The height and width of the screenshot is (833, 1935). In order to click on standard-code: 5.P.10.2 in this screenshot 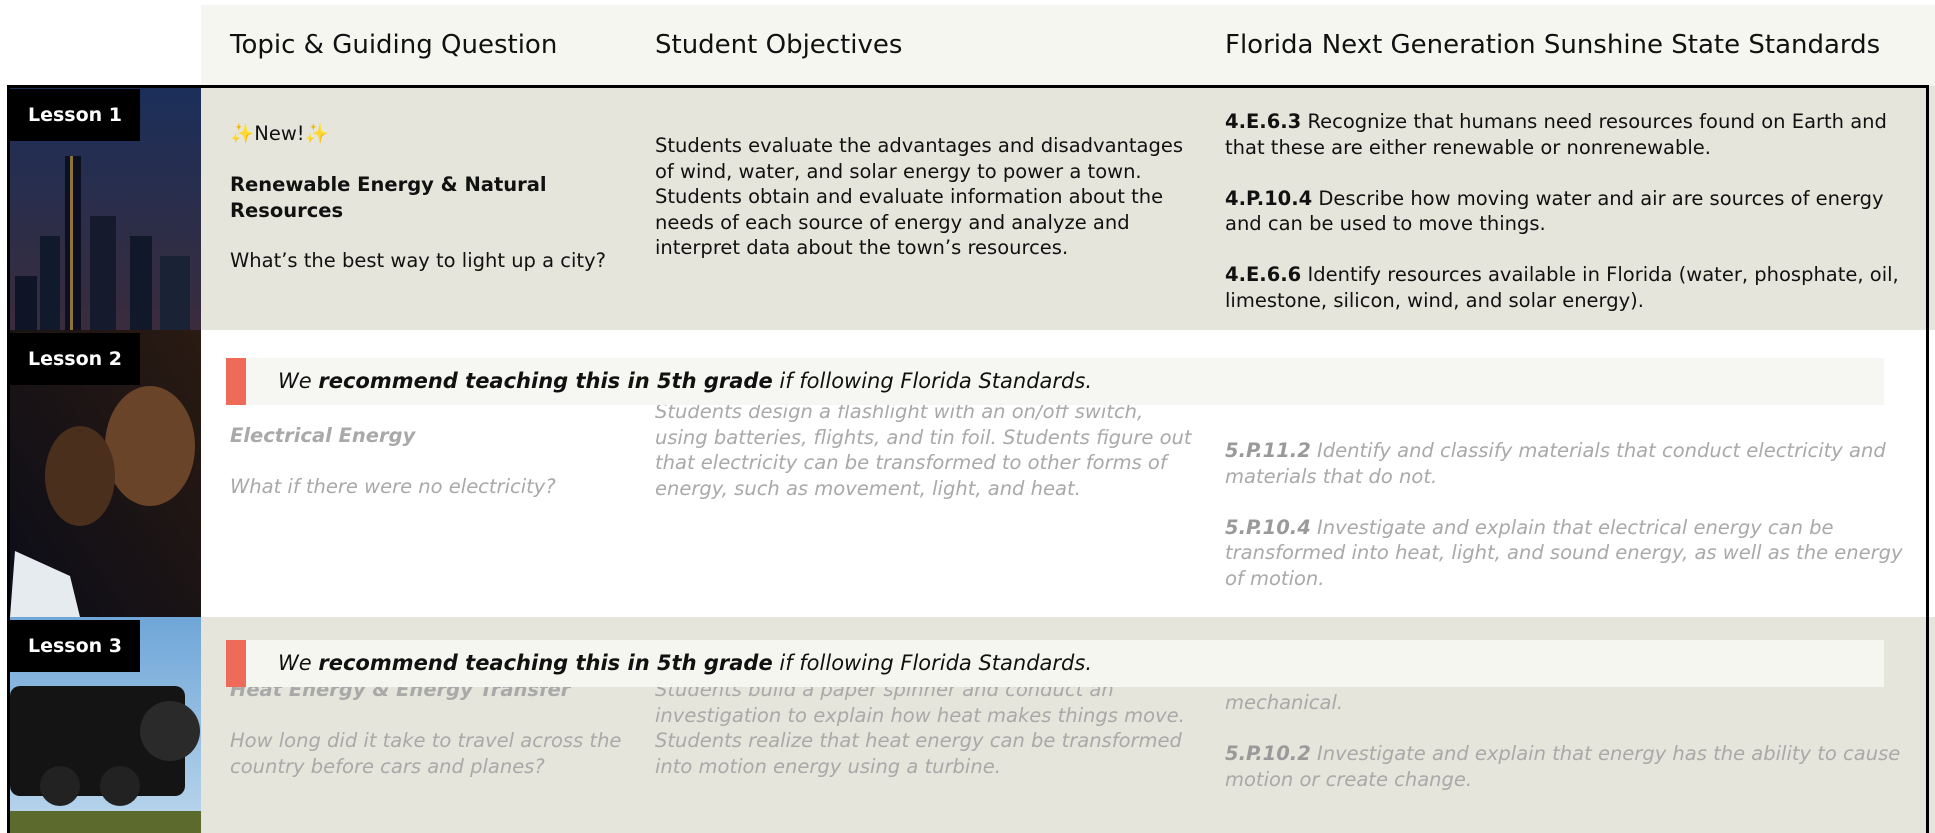, I will do `click(1268, 753)`.